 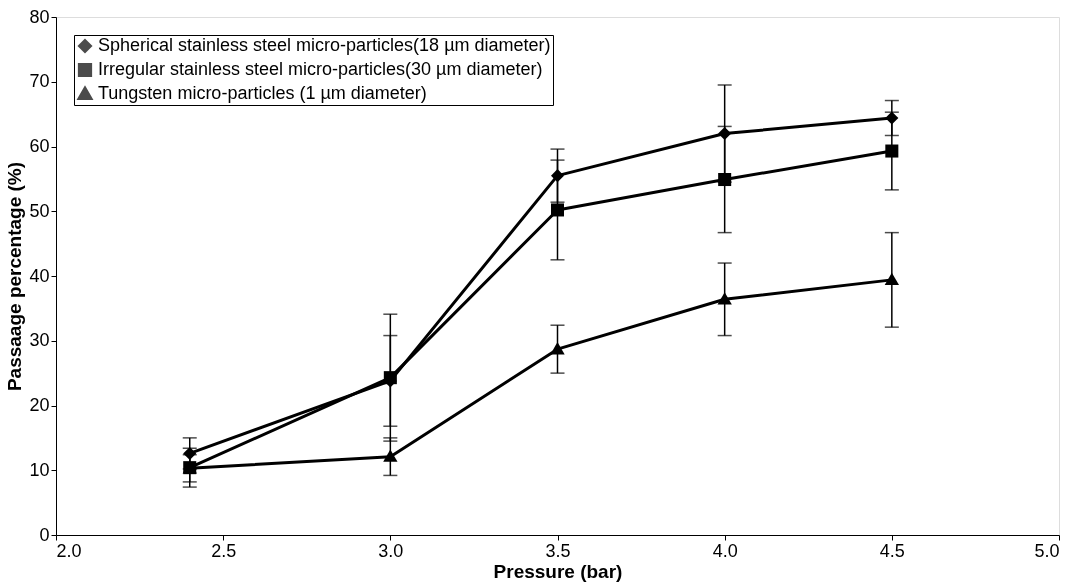 What do you see at coordinates (39, 210) in the screenshot?
I see `y-tick-label: 50` at bounding box center [39, 210].